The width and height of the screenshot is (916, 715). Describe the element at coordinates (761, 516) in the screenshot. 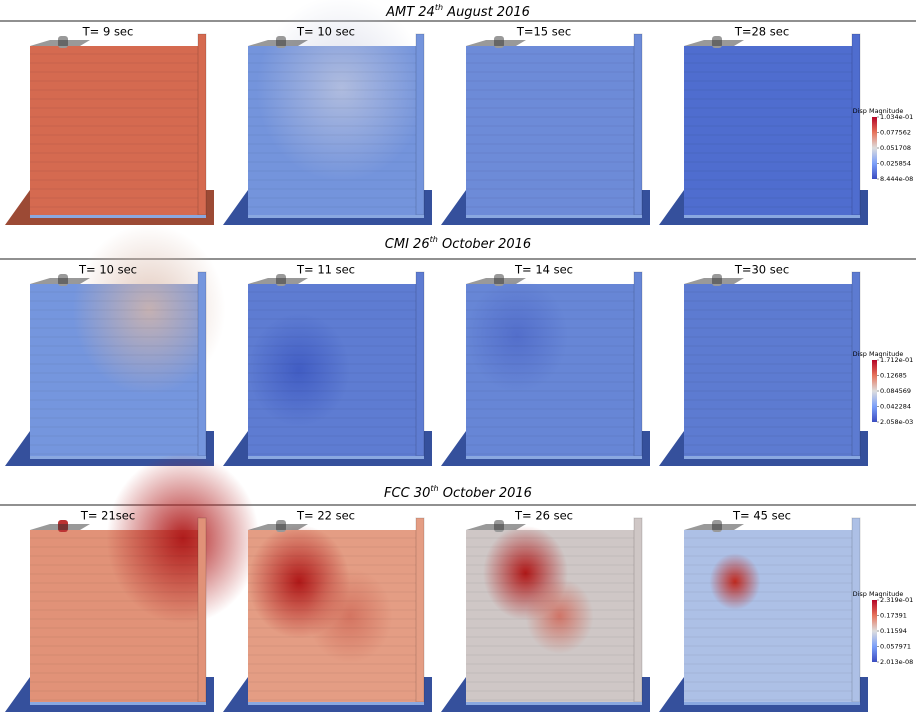

I see `panel-label: T= 45 sec` at that location.